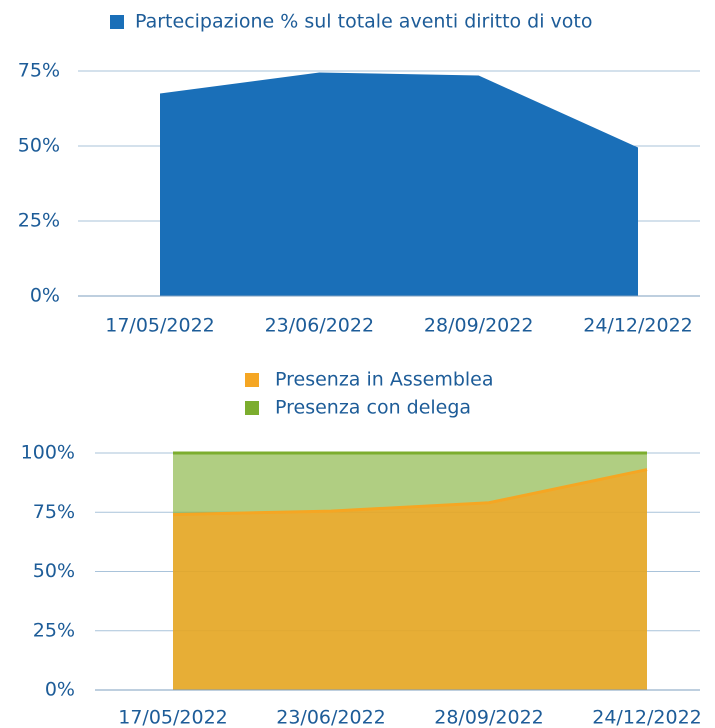 This screenshot has height=728, width=715. Describe the element at coordinates (384, 380) in the screenshot. I see `legend-label: Presenza in Assemblea` at that location.